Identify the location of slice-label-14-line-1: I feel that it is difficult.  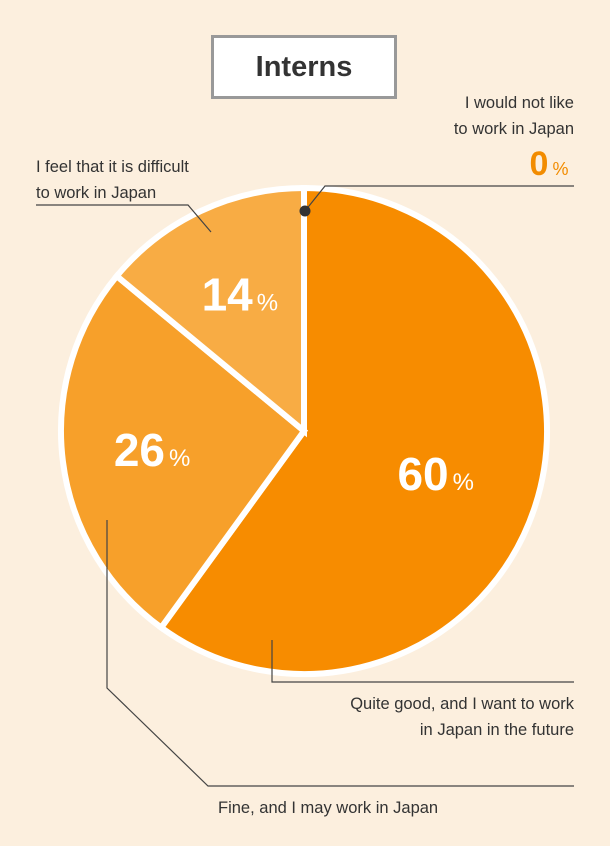
(112, 167).